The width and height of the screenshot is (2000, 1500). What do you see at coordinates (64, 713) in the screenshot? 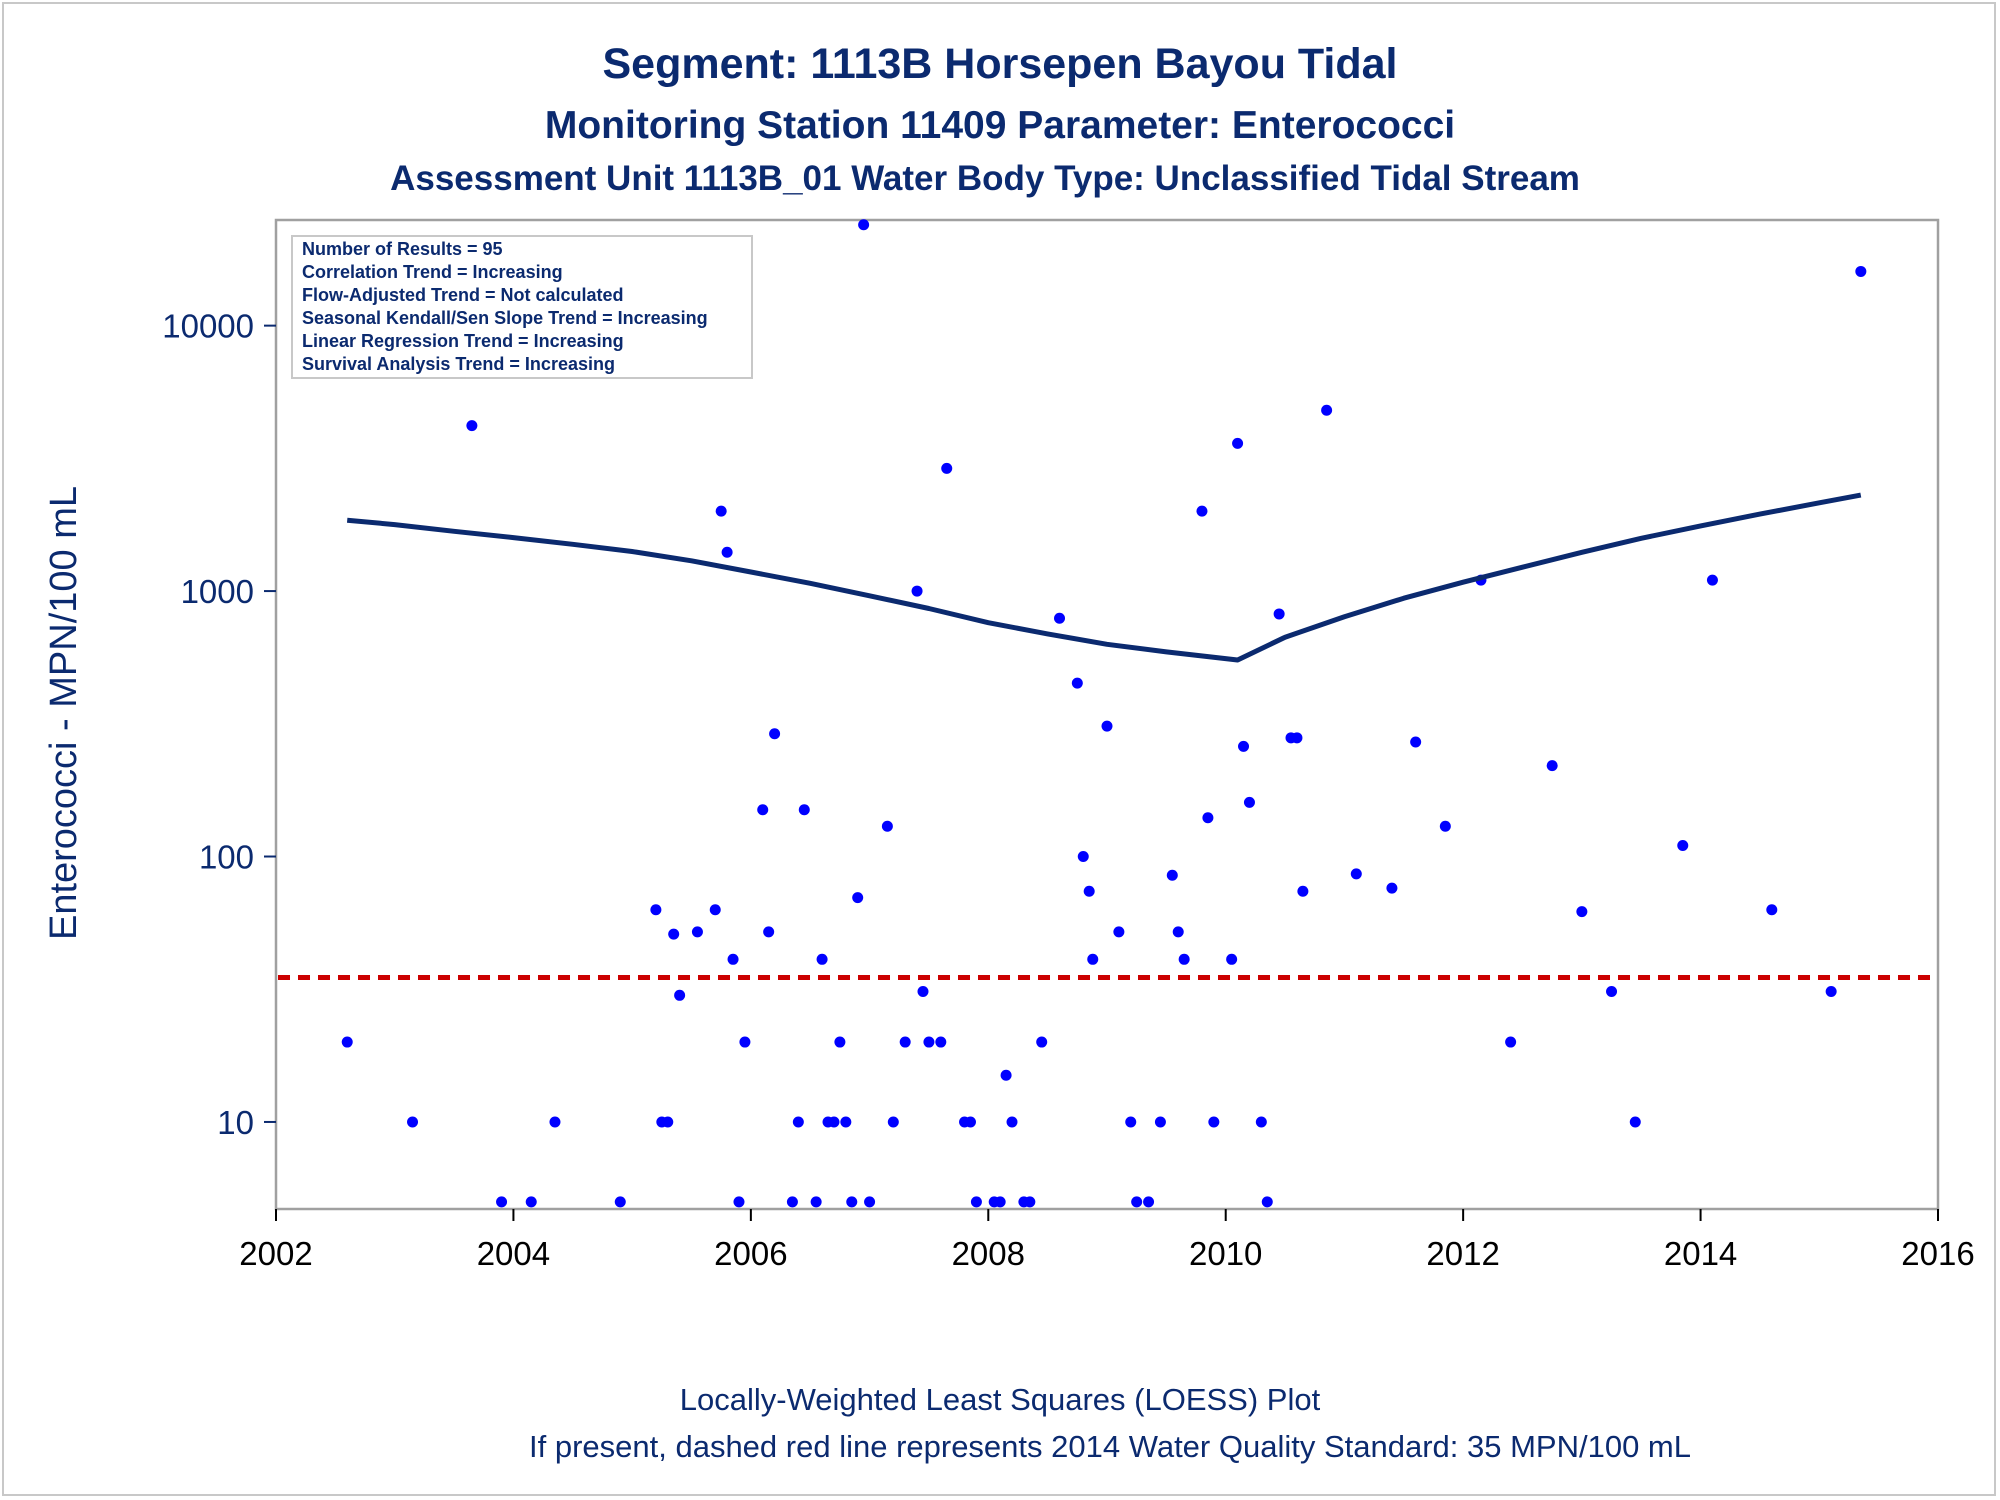
I see `y-axis-label: Enterococci - MPN/100 mL` at bounding box center [64, 713].